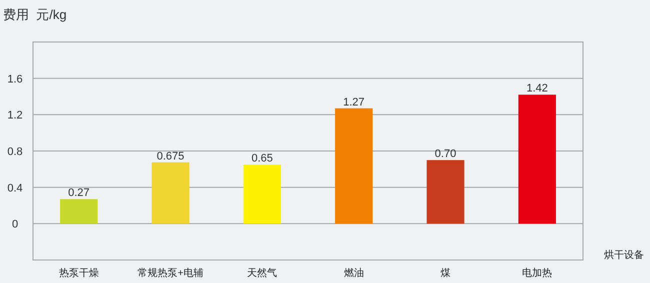 The height and width of the screenshot is (283, 650). I want to click on x-tick-label: 天然气, so click(262, 273).